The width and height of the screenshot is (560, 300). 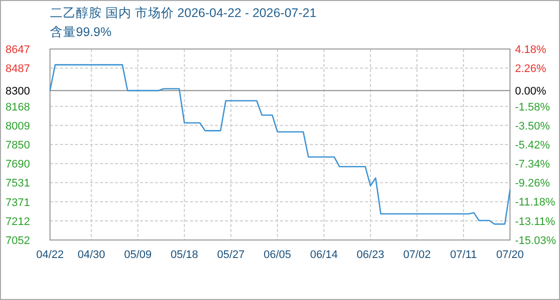 What do you see at coordinates (18, 164) in the screenshot?
I see `y-tick-label: 7690` at bounding box center [18, 164].